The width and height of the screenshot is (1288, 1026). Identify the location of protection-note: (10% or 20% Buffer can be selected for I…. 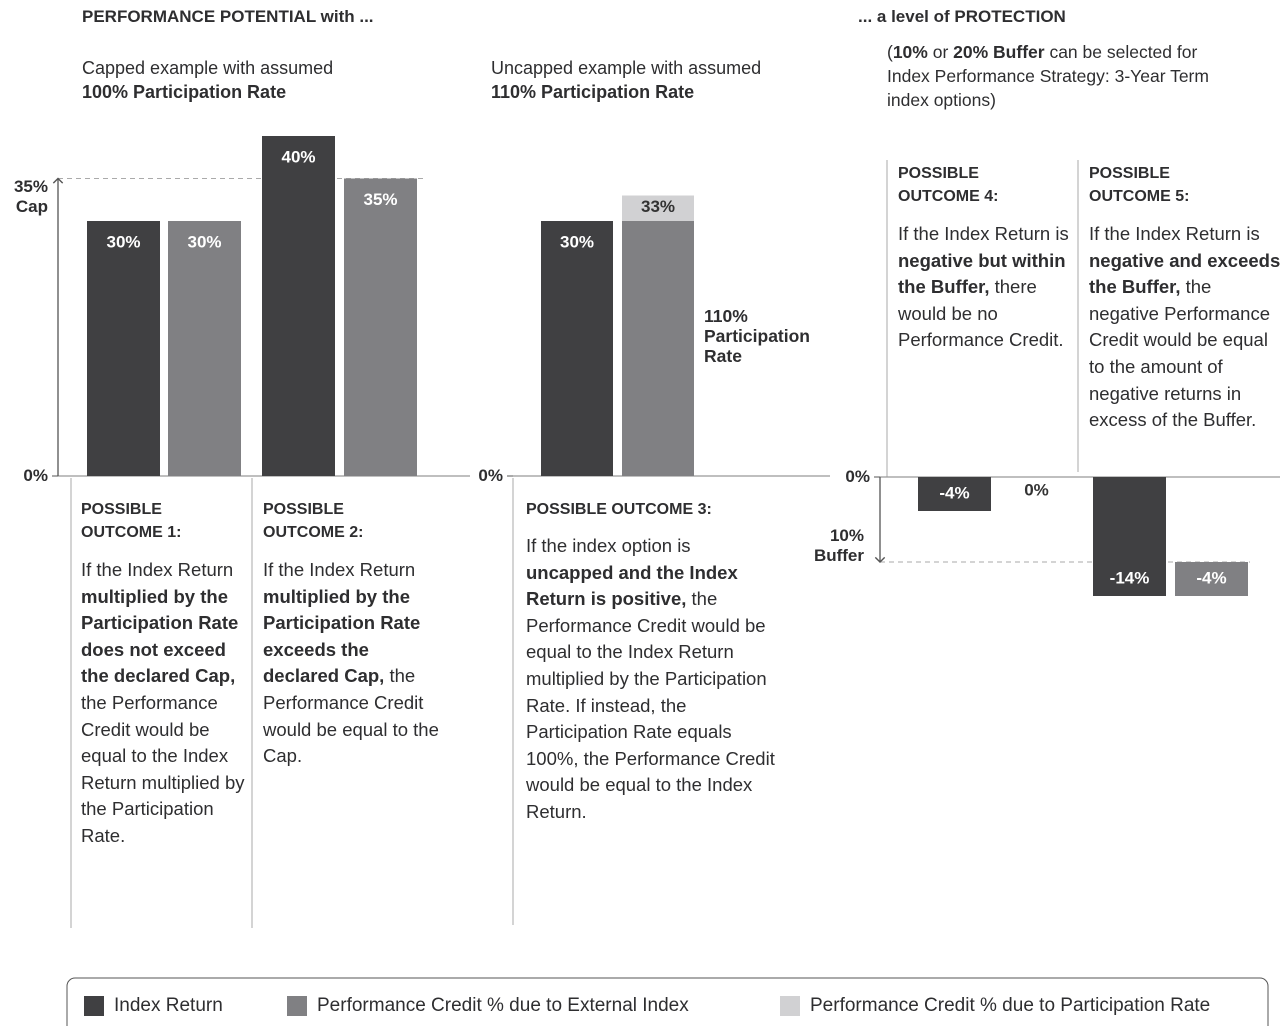
(1059, 76).